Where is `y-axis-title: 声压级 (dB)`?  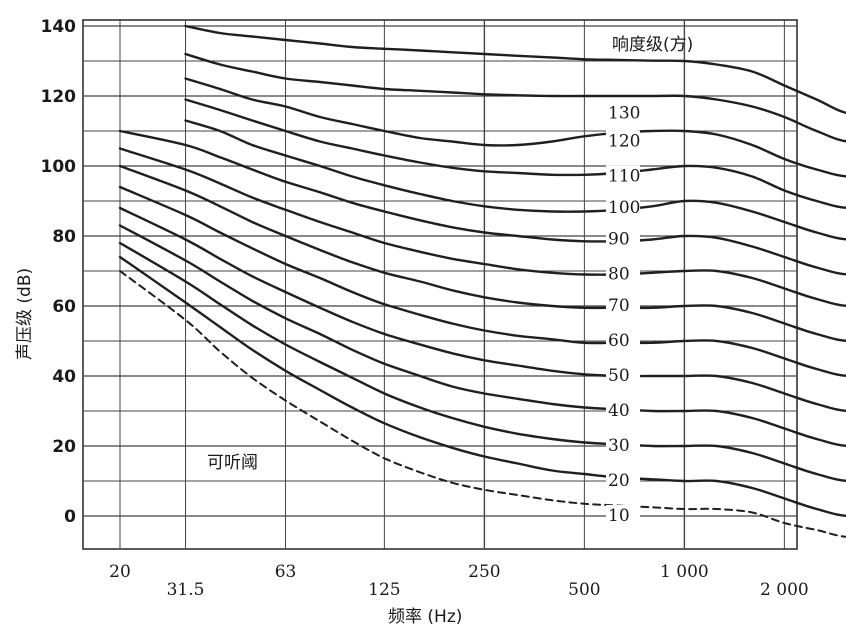
y-axis-title: 声压级 (dB) is located at coordinates (25, 314).